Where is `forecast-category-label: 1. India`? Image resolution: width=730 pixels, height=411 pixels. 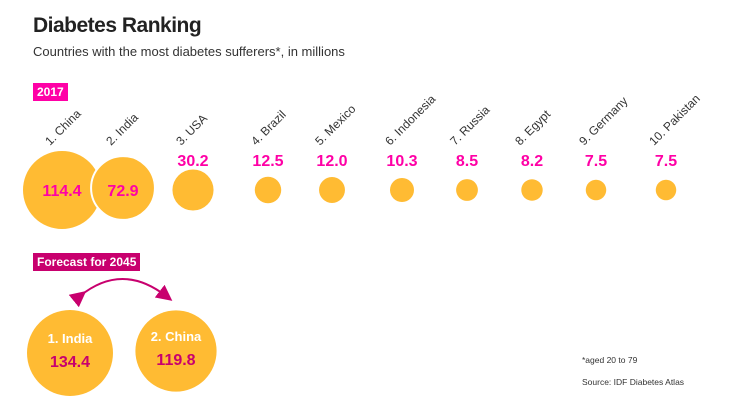
forecast-category-label: 1. India is located at coordinates (71, 338).